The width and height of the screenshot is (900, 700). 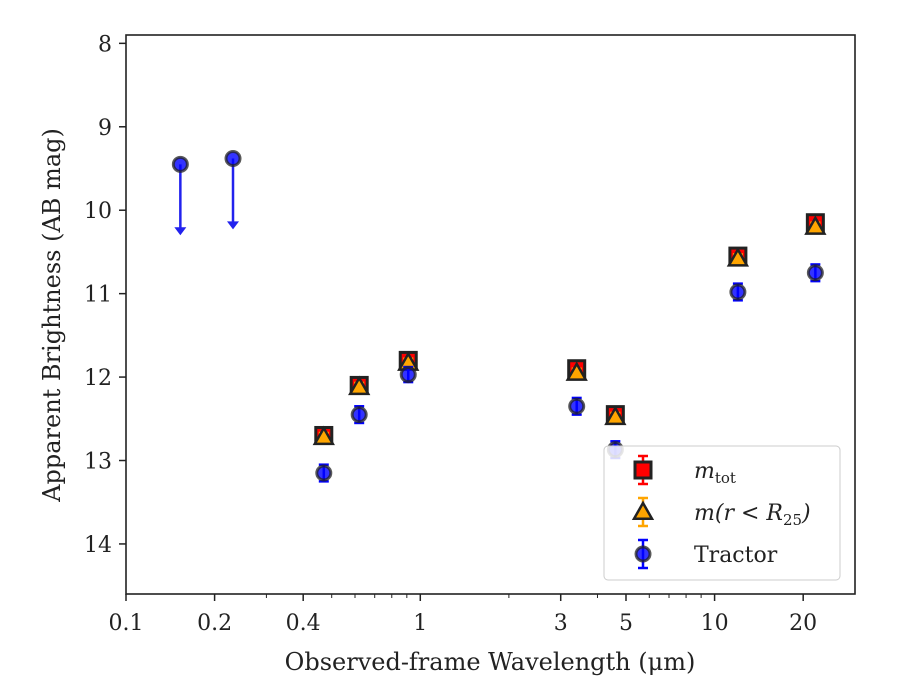 What do you see at coordinates (643, 470) in the screenshot?
I see `legend-marker-m-tot` at bounding box center [643, 470].